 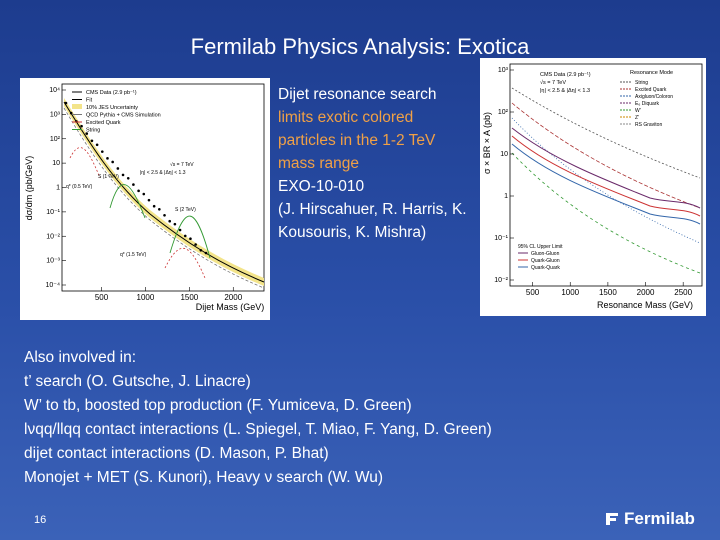 I want to click on logo-text: Fermilab, so click(x=659, y=518).